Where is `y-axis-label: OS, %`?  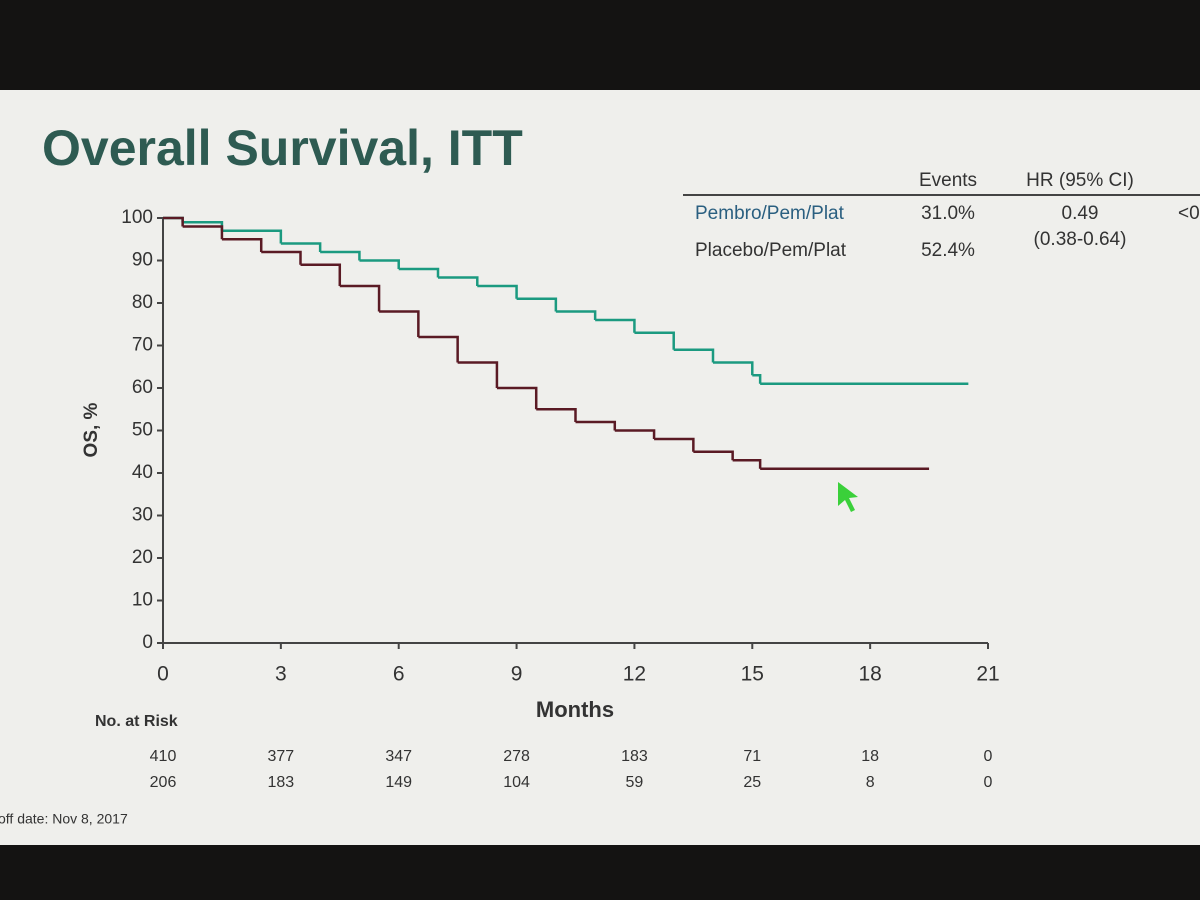 y-axis-label: OS, % is located at coordinates (91, 429).